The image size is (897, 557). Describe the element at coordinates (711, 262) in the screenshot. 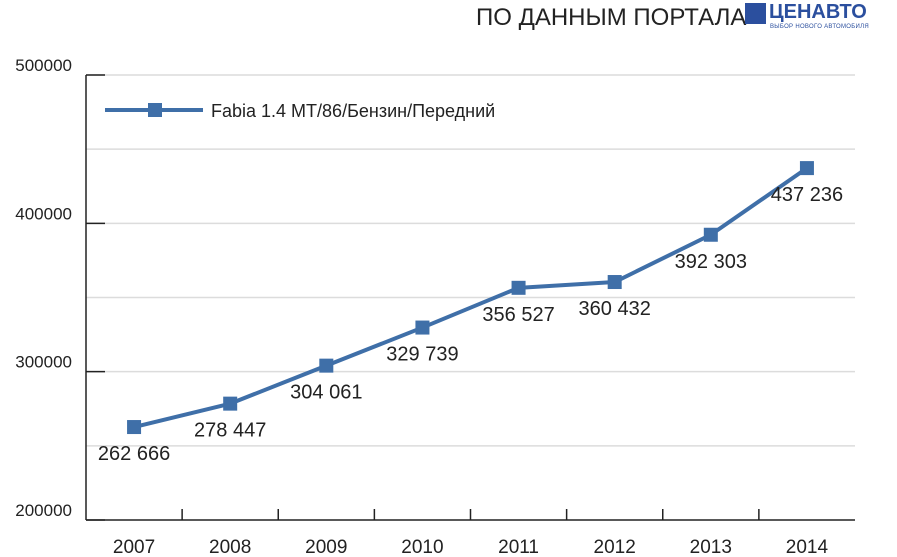

I see `data-label: 392 303` at that location.